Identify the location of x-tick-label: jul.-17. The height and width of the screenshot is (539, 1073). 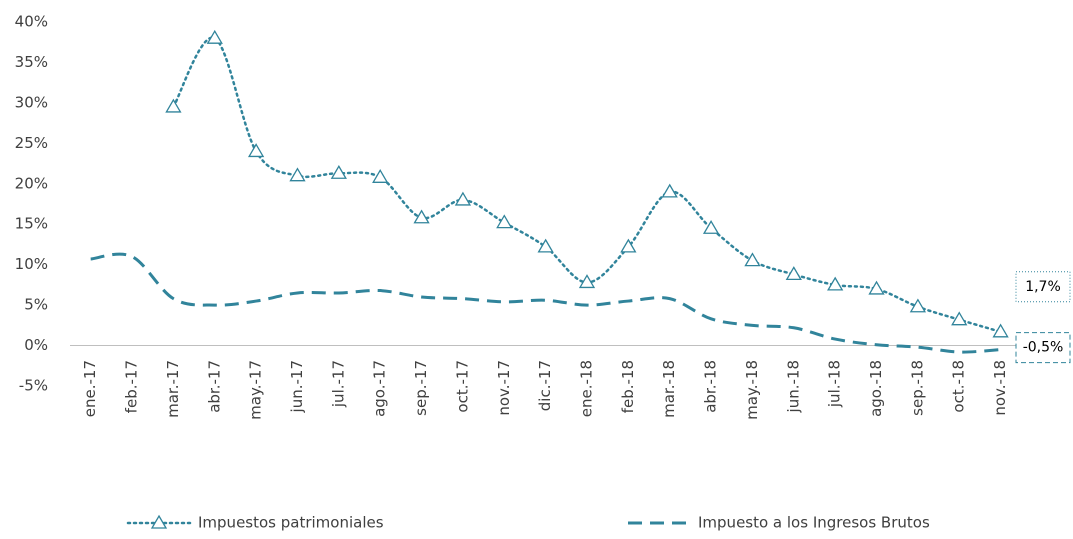
(338, 384).